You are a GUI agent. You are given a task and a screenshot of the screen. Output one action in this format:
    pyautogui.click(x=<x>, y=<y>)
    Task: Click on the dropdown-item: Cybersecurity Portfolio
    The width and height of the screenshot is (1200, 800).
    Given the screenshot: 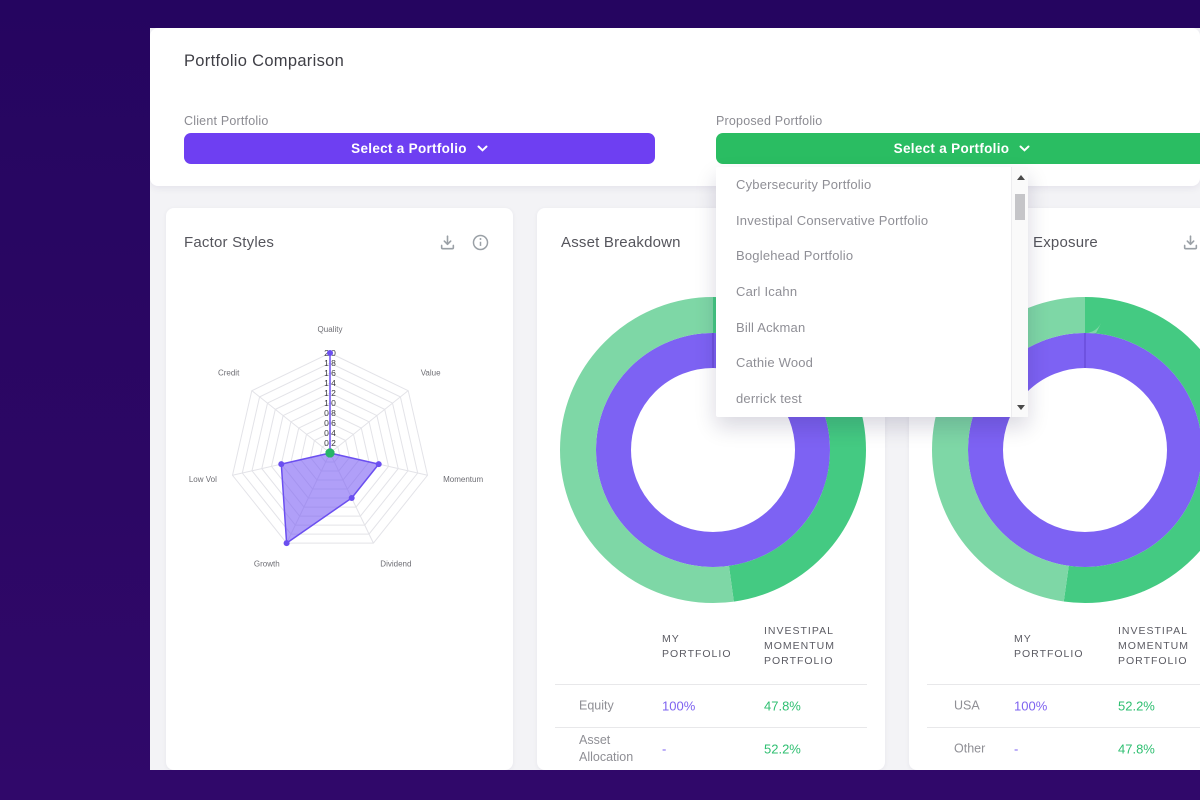 What is the action you would take?
    pyautogui.click(x=804, y=184)
    